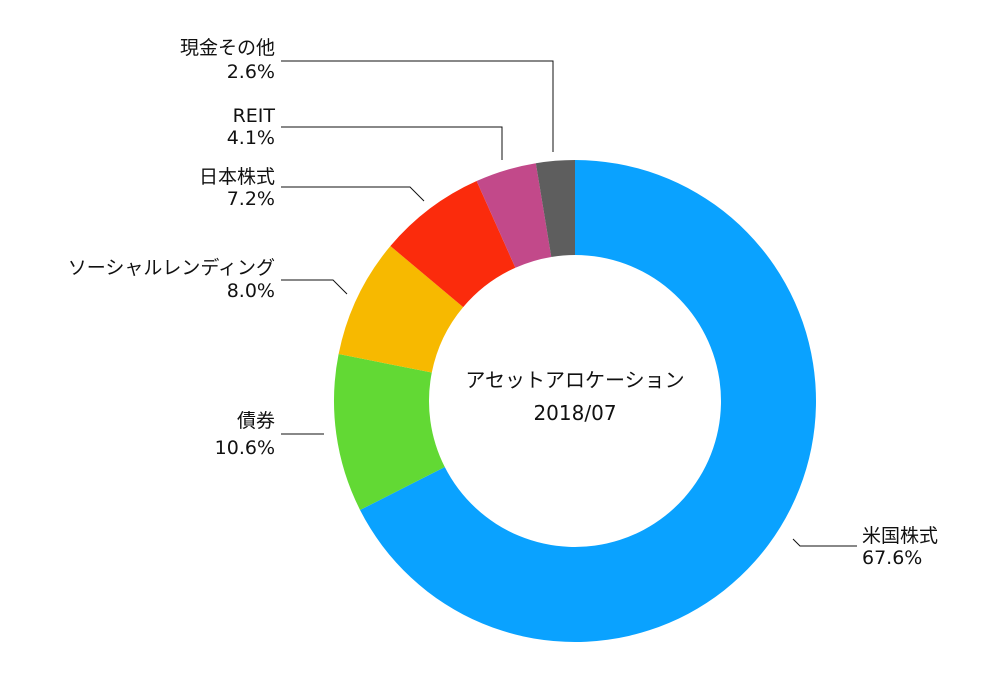 The width and height of the screenshot is (1001, 679). Describe the element at coordinates (251, 291) in the screenshot. I see `slice-value-3: 8.0%` at that location.